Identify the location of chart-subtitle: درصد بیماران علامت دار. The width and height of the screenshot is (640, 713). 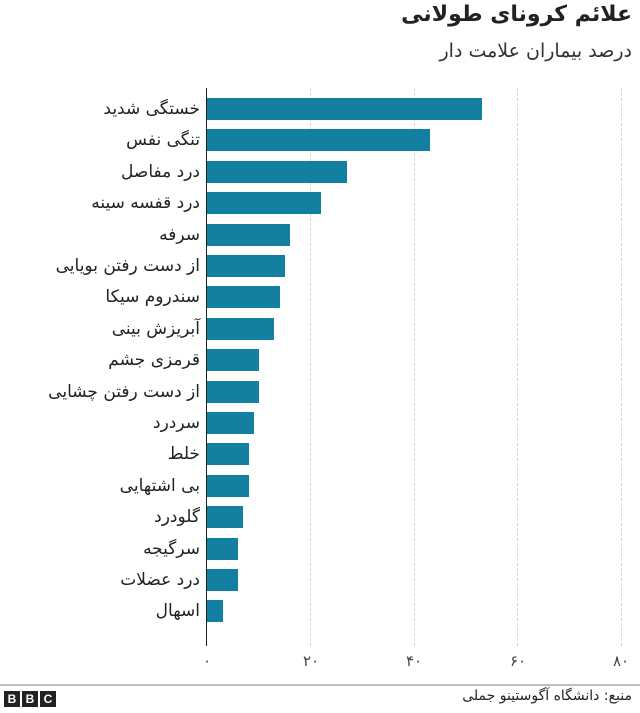
(536, 51).